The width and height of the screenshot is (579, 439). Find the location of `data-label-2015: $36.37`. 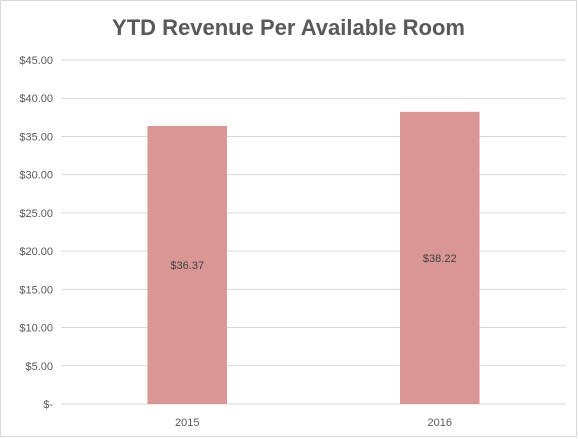

data-label-2015: $36.37 is located at coordinates (187, 266).